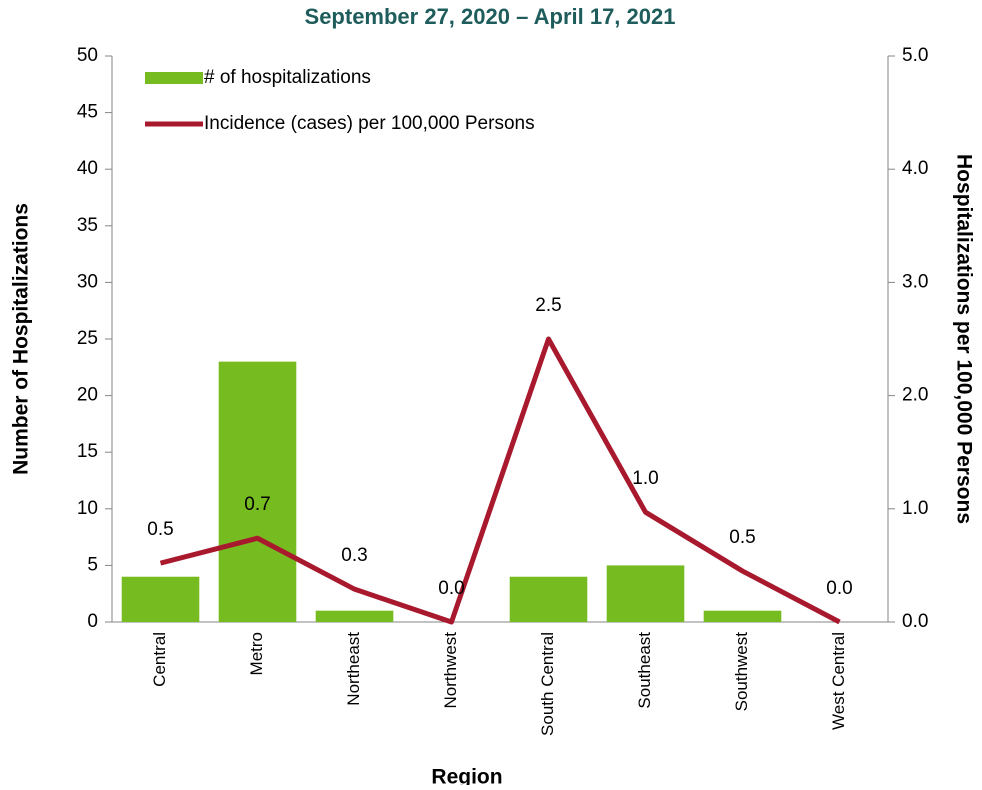  What do you see at coordinates (92, 621) in the screenshot?
I see `y-tick-label: 0` at bounding box center [92, 621].